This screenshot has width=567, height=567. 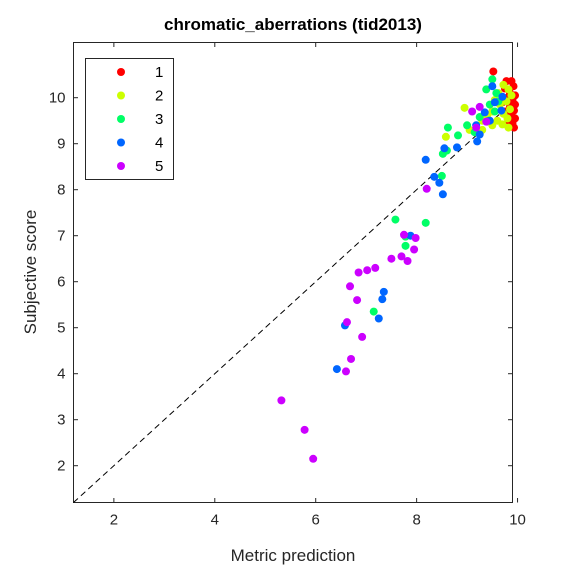 I want to click on legend-box, so click(x=129, y=119).